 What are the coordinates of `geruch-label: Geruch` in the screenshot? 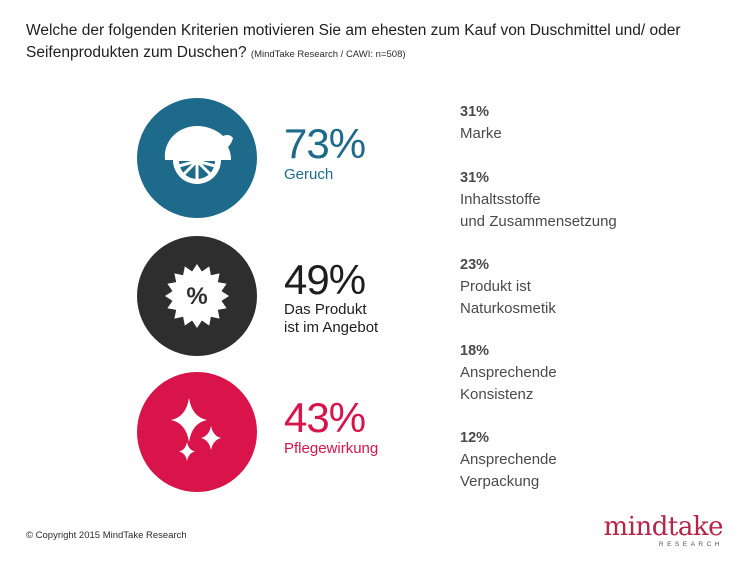 It's located at (308, 175).